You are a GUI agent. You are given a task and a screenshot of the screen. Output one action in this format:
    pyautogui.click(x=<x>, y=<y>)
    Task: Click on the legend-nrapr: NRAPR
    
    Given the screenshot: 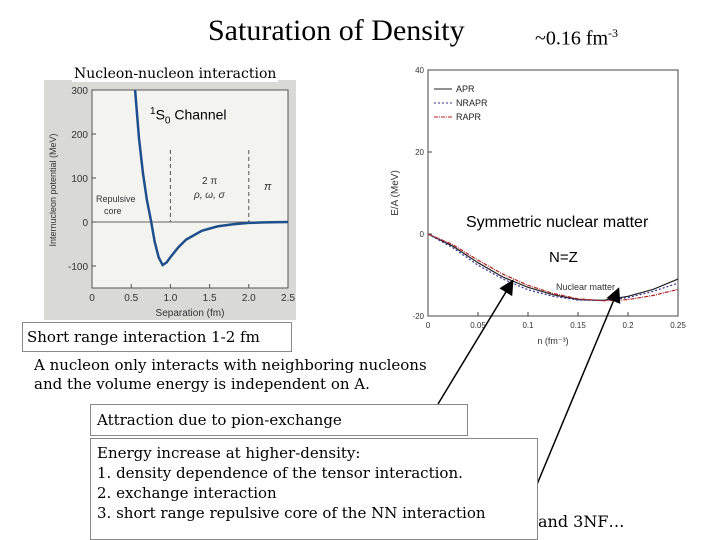 What is the action you would take?
    pyautogui.click(x=472, y=103)
    